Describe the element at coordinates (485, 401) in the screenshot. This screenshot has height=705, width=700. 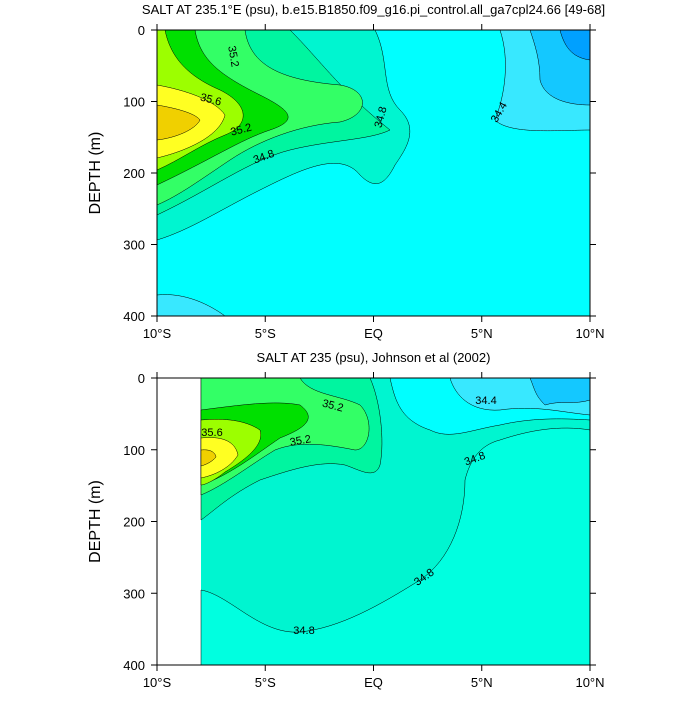
I see `contour-label: 34.4` at that location.